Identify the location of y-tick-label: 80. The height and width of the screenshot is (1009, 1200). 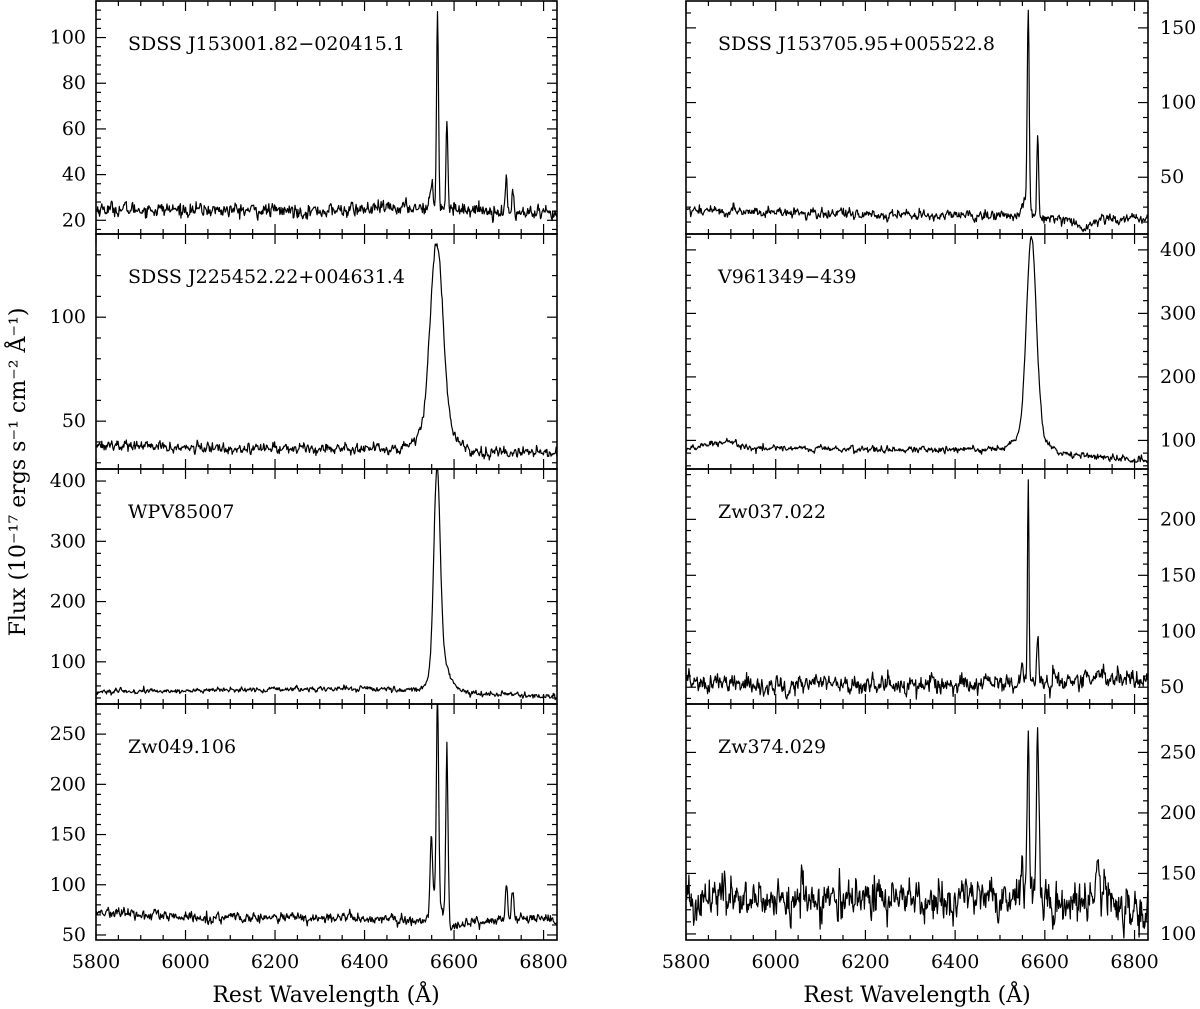
(74, 83).